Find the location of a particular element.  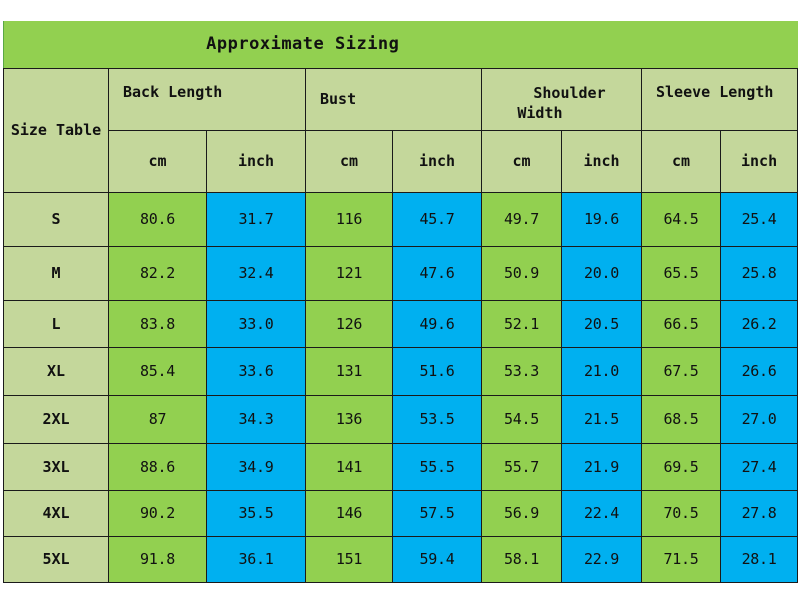

inch-value-cell: 57.5 is located at coordinates (437, 513).